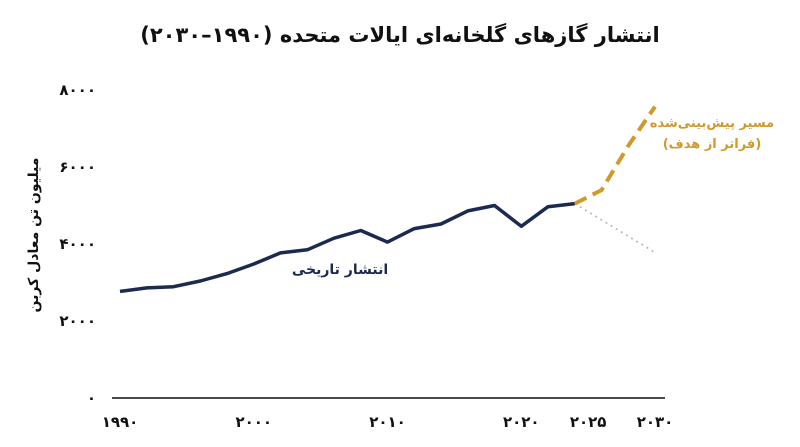 Image resolution: width=800 pixels, height=447 pixels. Describe the element at coordinates (77, 321) in the screenshot. I see `y-tick-label: ۲۰۰۰` at that location.